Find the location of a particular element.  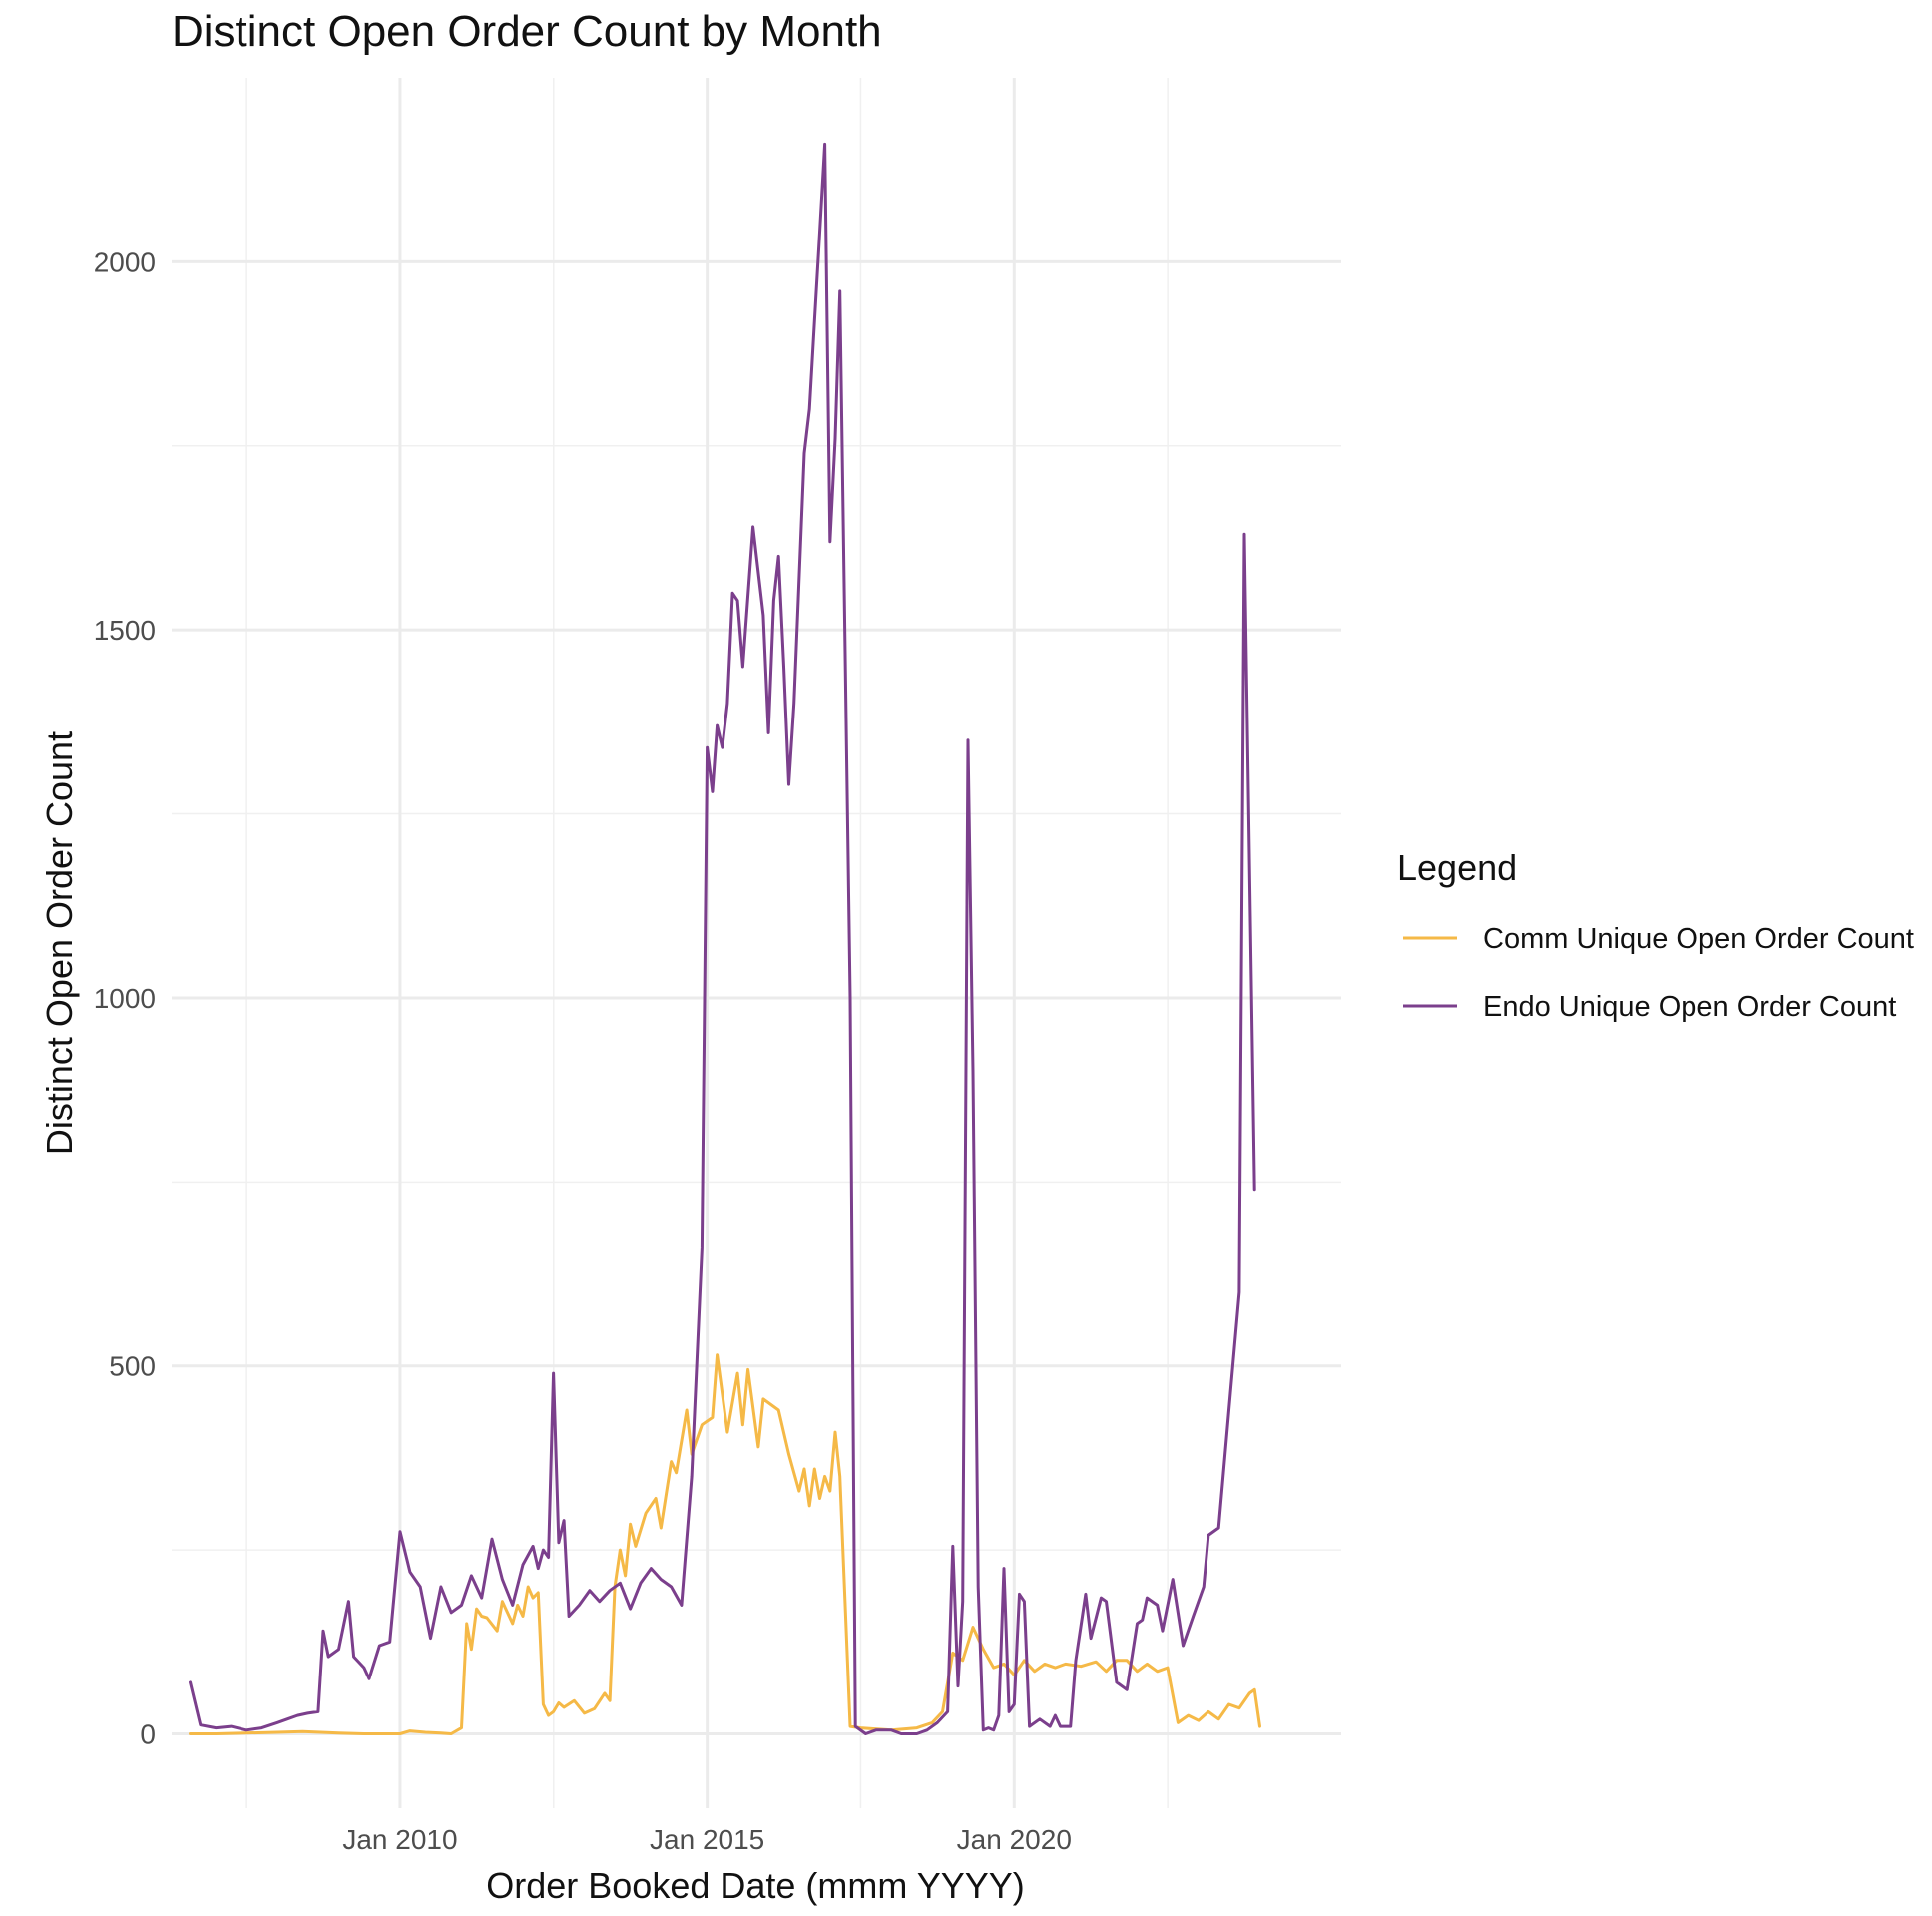

chart-title: Distinct Open Order Count by Month is located at coordinates (527, 31).